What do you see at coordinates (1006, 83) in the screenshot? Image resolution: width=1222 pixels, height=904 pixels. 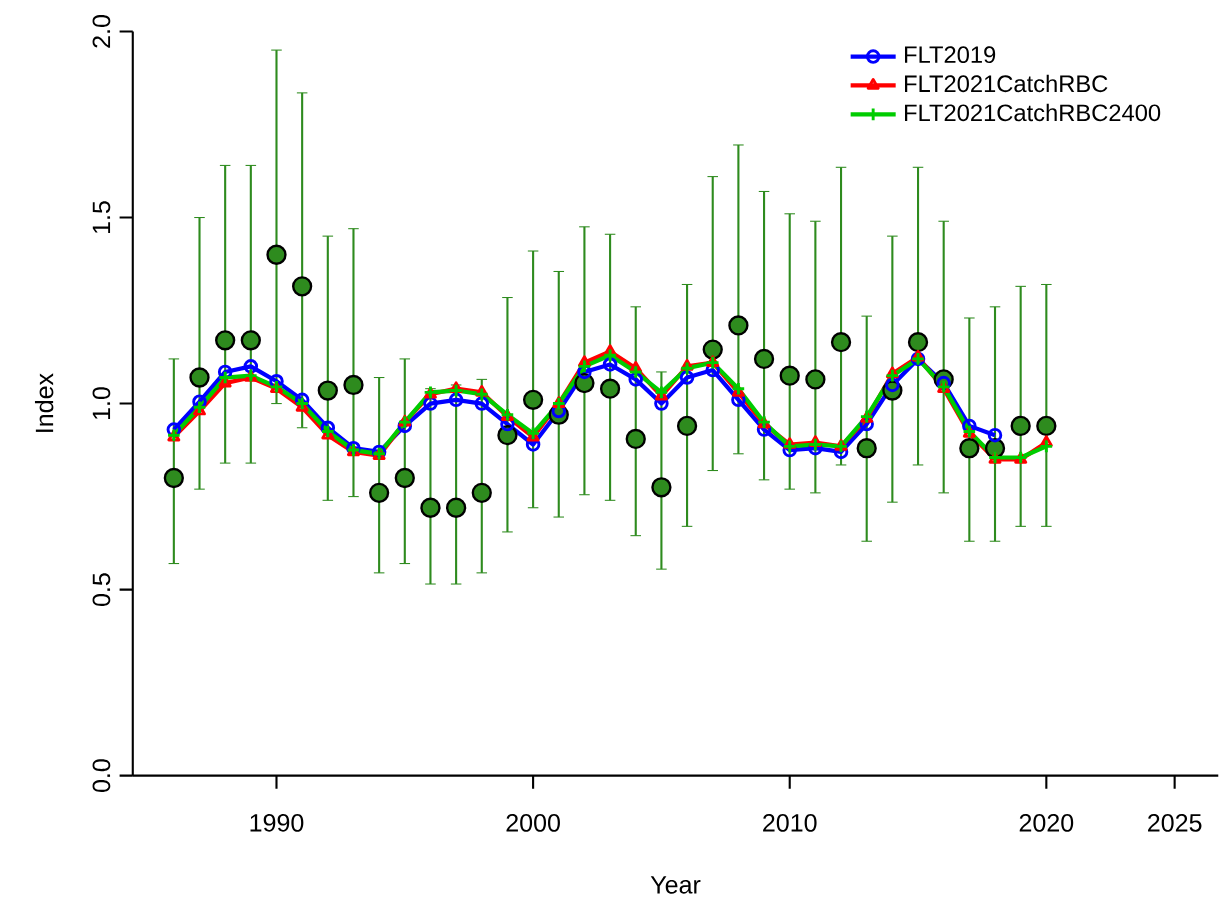 I see `legend-label: FLT2021CatchRBC` at bounding box center [1006, 83].